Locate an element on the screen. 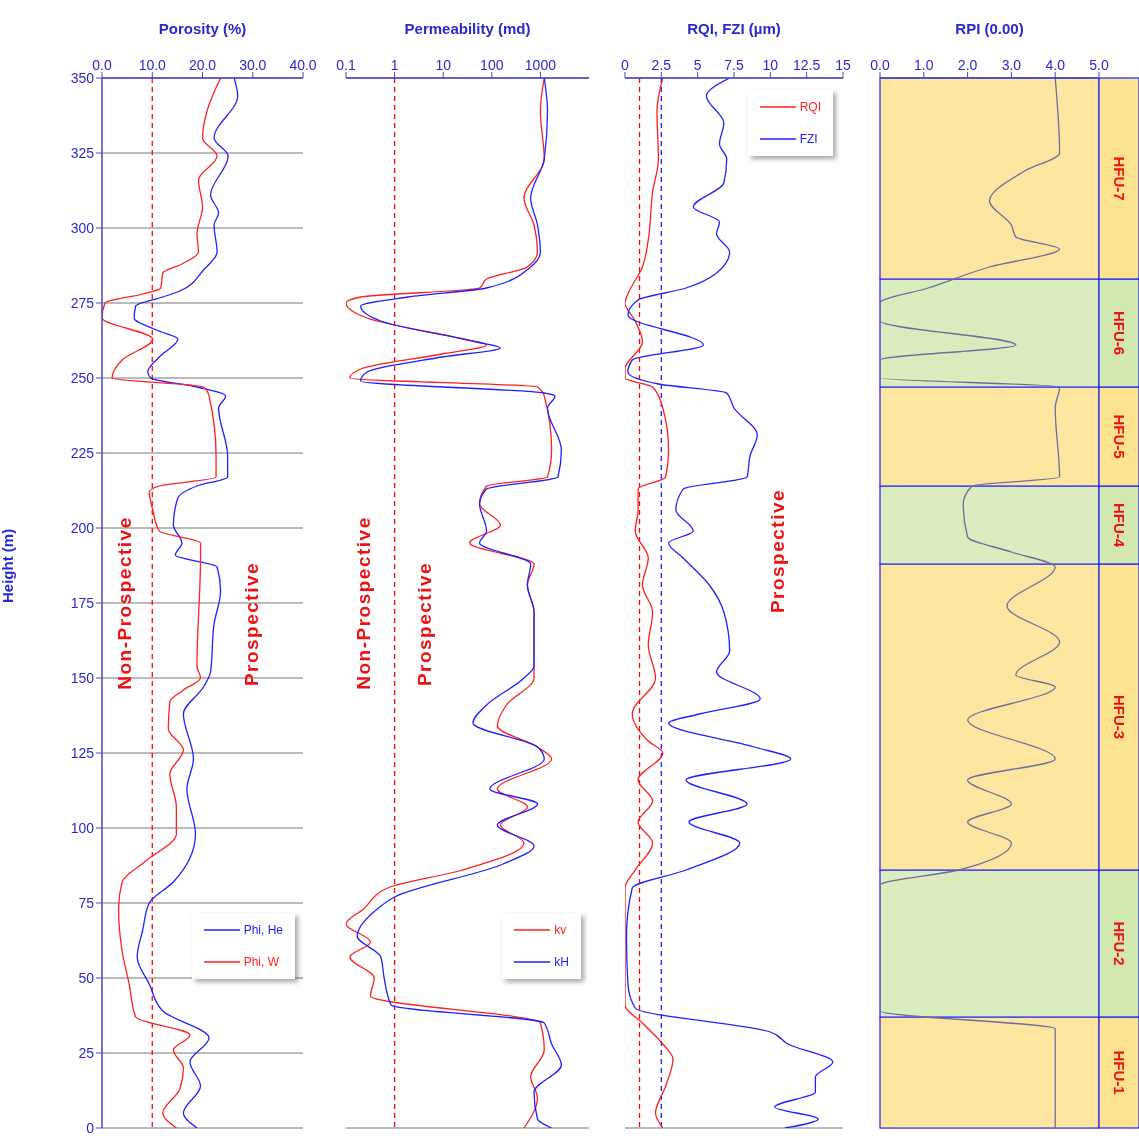 The width and height of the screenshot is (1139, 1138). y-tick-label: 125 is located at coordinates (82, 752).